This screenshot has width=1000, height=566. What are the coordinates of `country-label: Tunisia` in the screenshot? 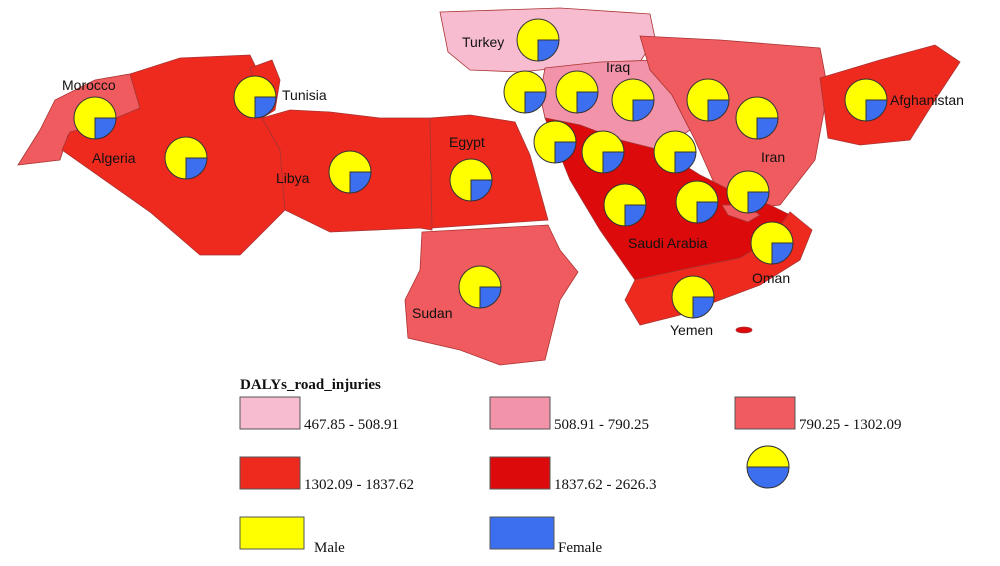 It's located at (304, 95).